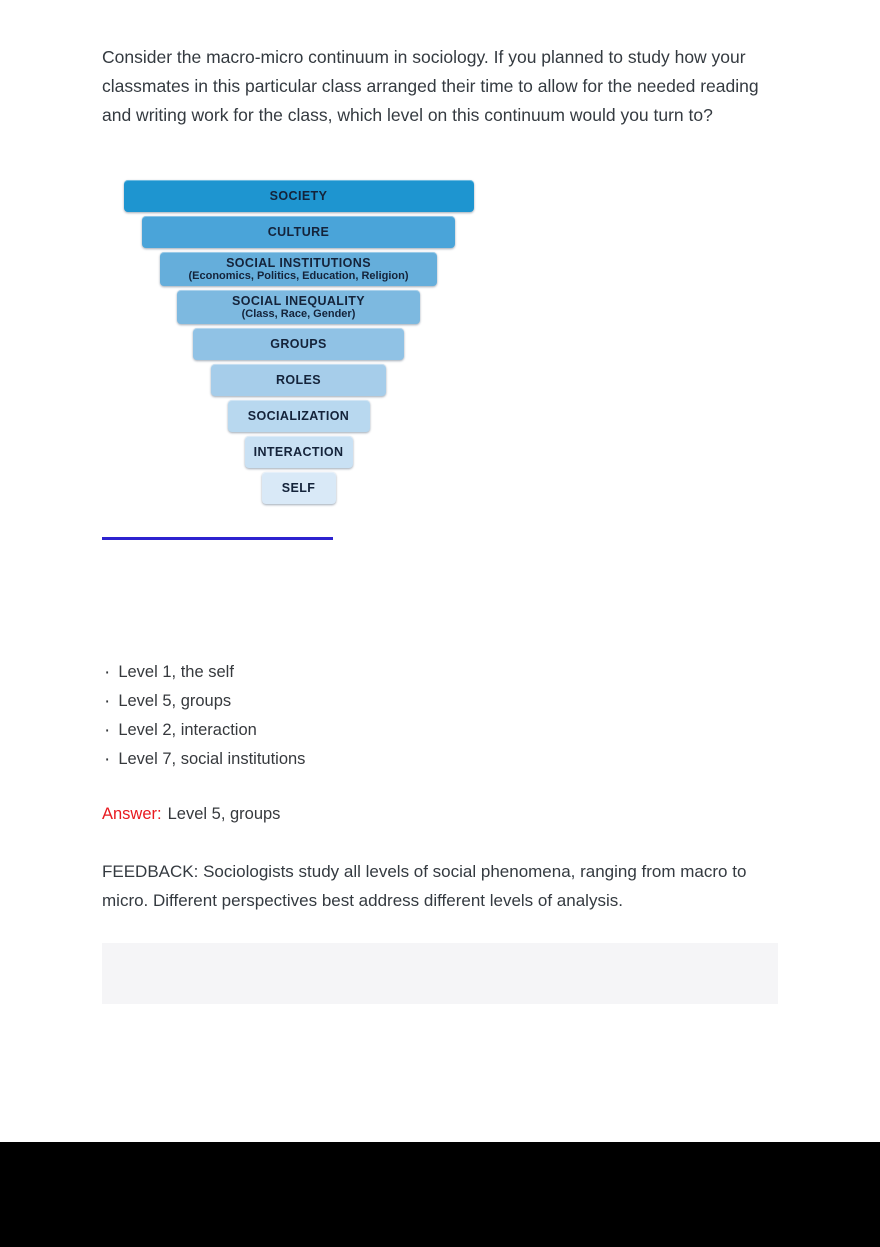  I want to click on diagram-level-social-inequality: SOCIAL INEQUALITY (Class, Race, Gender), so click(298, 307).